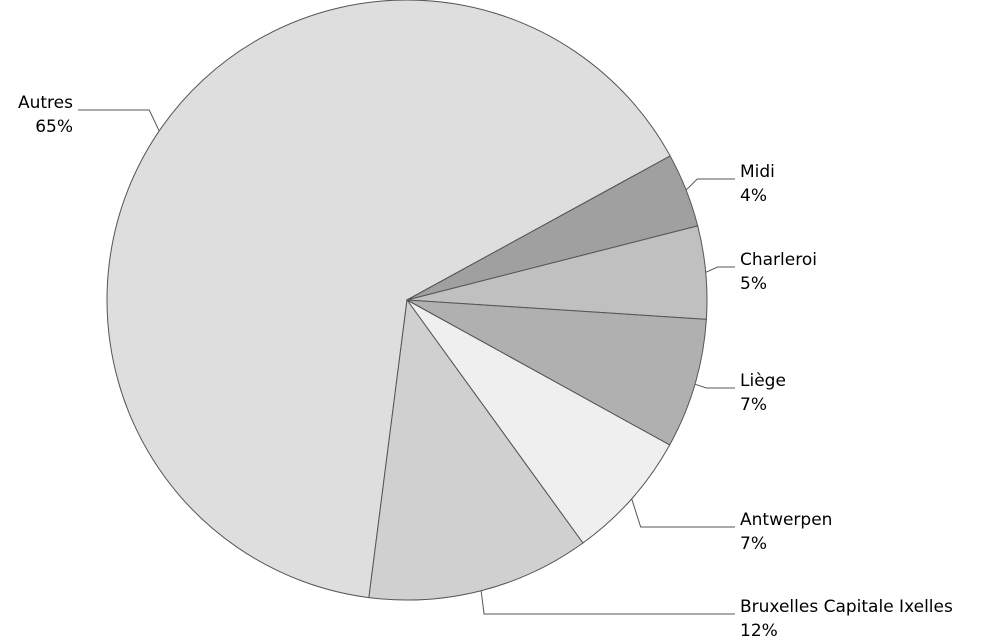 This screenshot has height=640, width=985. What do you see at coordinates (759, 630) in the screenshot?
I see `slice-value-label: 12%` at bounding box center [759, 630].